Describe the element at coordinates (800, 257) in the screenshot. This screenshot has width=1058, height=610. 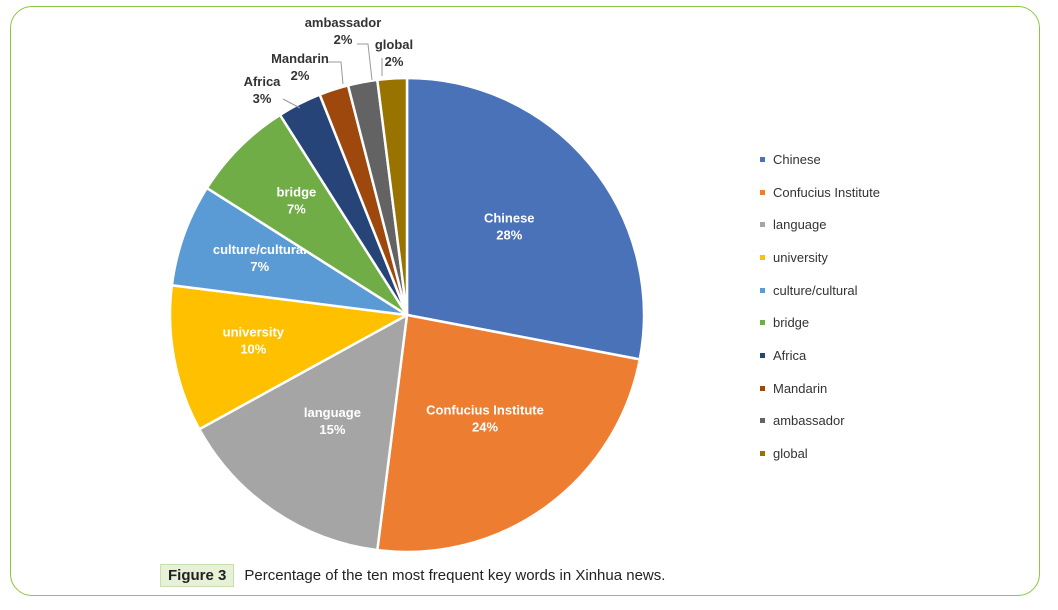
I see `legend-label: university` at that location.